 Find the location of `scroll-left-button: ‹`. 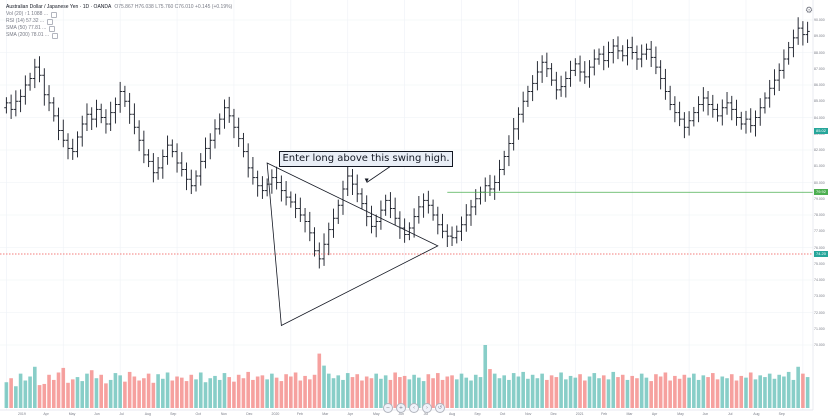

scroll-left-button: ‹ is located at coordinates (414, 408).